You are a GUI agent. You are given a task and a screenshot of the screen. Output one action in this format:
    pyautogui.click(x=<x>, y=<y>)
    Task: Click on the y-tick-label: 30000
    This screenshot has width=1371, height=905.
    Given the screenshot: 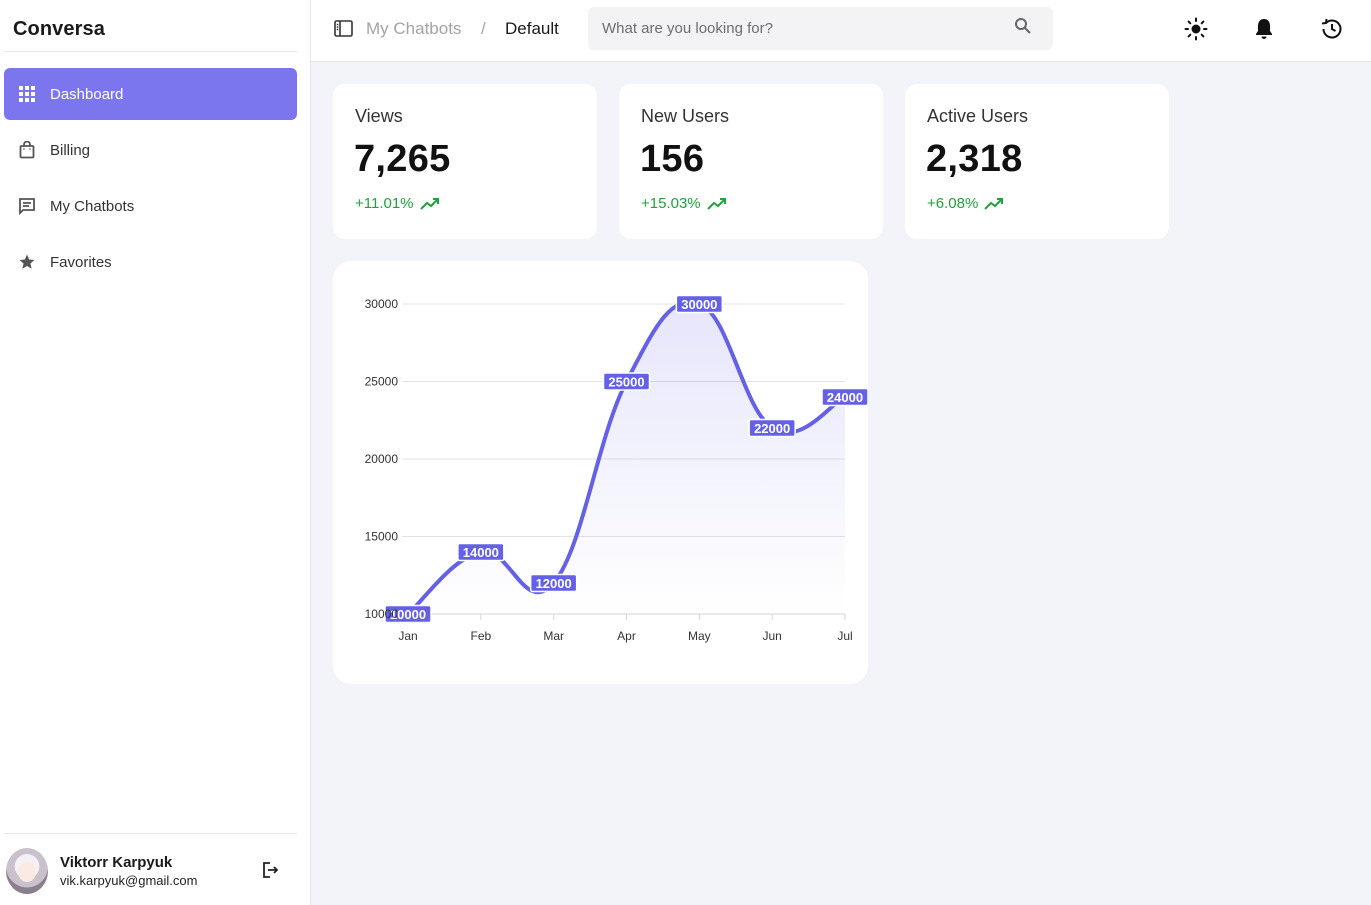 What is the action you would take?
    pyautogui.click(x=382, y=304)
    